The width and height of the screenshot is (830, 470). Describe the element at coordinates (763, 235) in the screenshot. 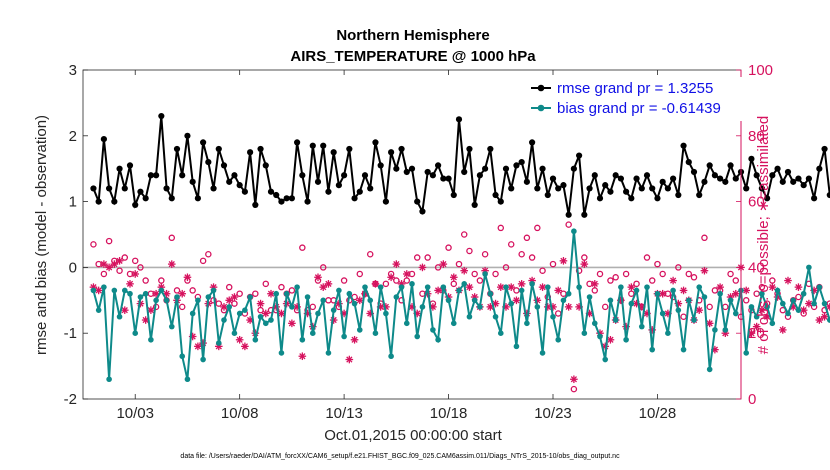

I see `y2-axis-label: # of obs: o=possible; ∗=assimilated` at that location.